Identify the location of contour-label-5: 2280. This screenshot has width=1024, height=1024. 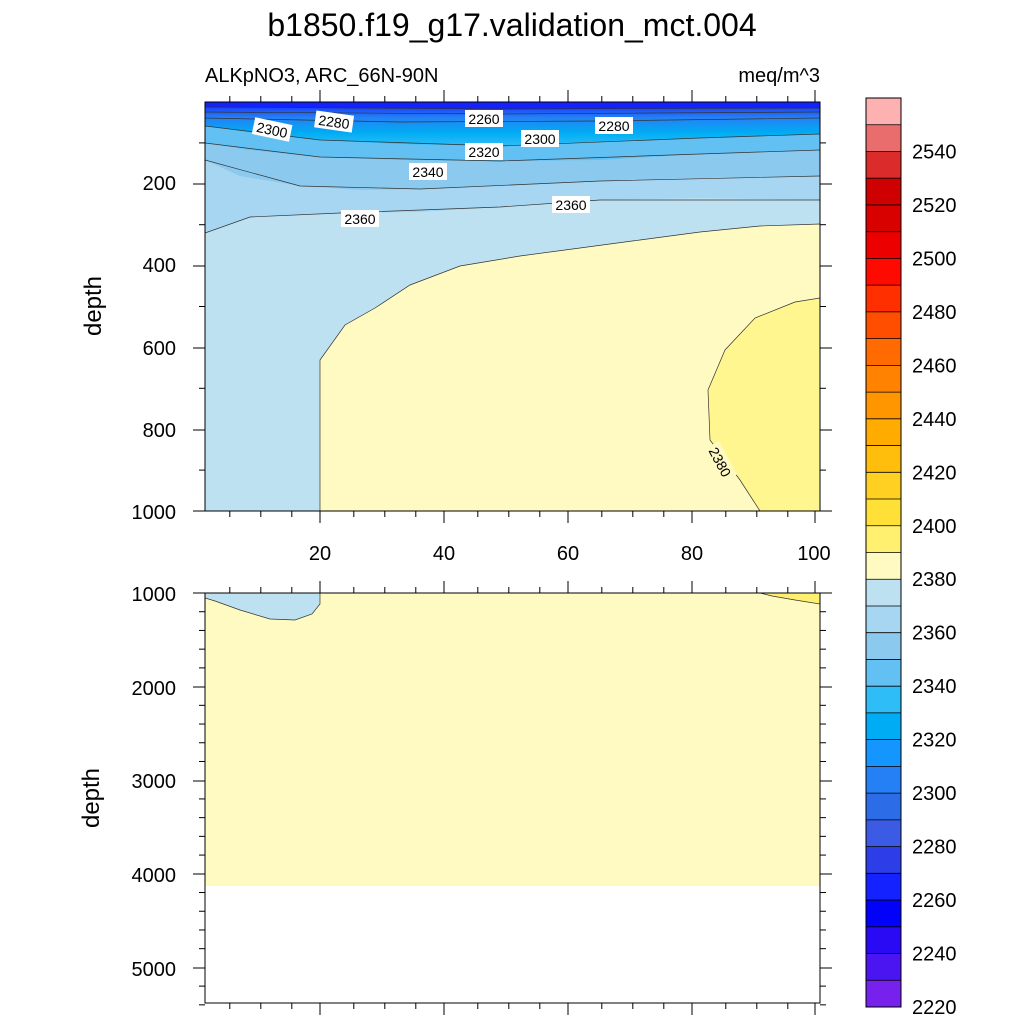
(614, 125).